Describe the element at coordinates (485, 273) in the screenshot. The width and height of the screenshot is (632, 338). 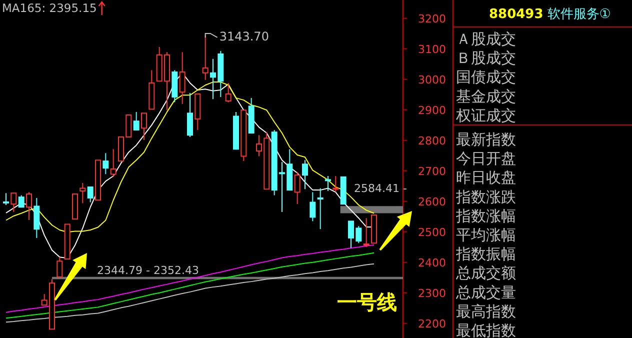
I see `text: 总成交额` at that location.